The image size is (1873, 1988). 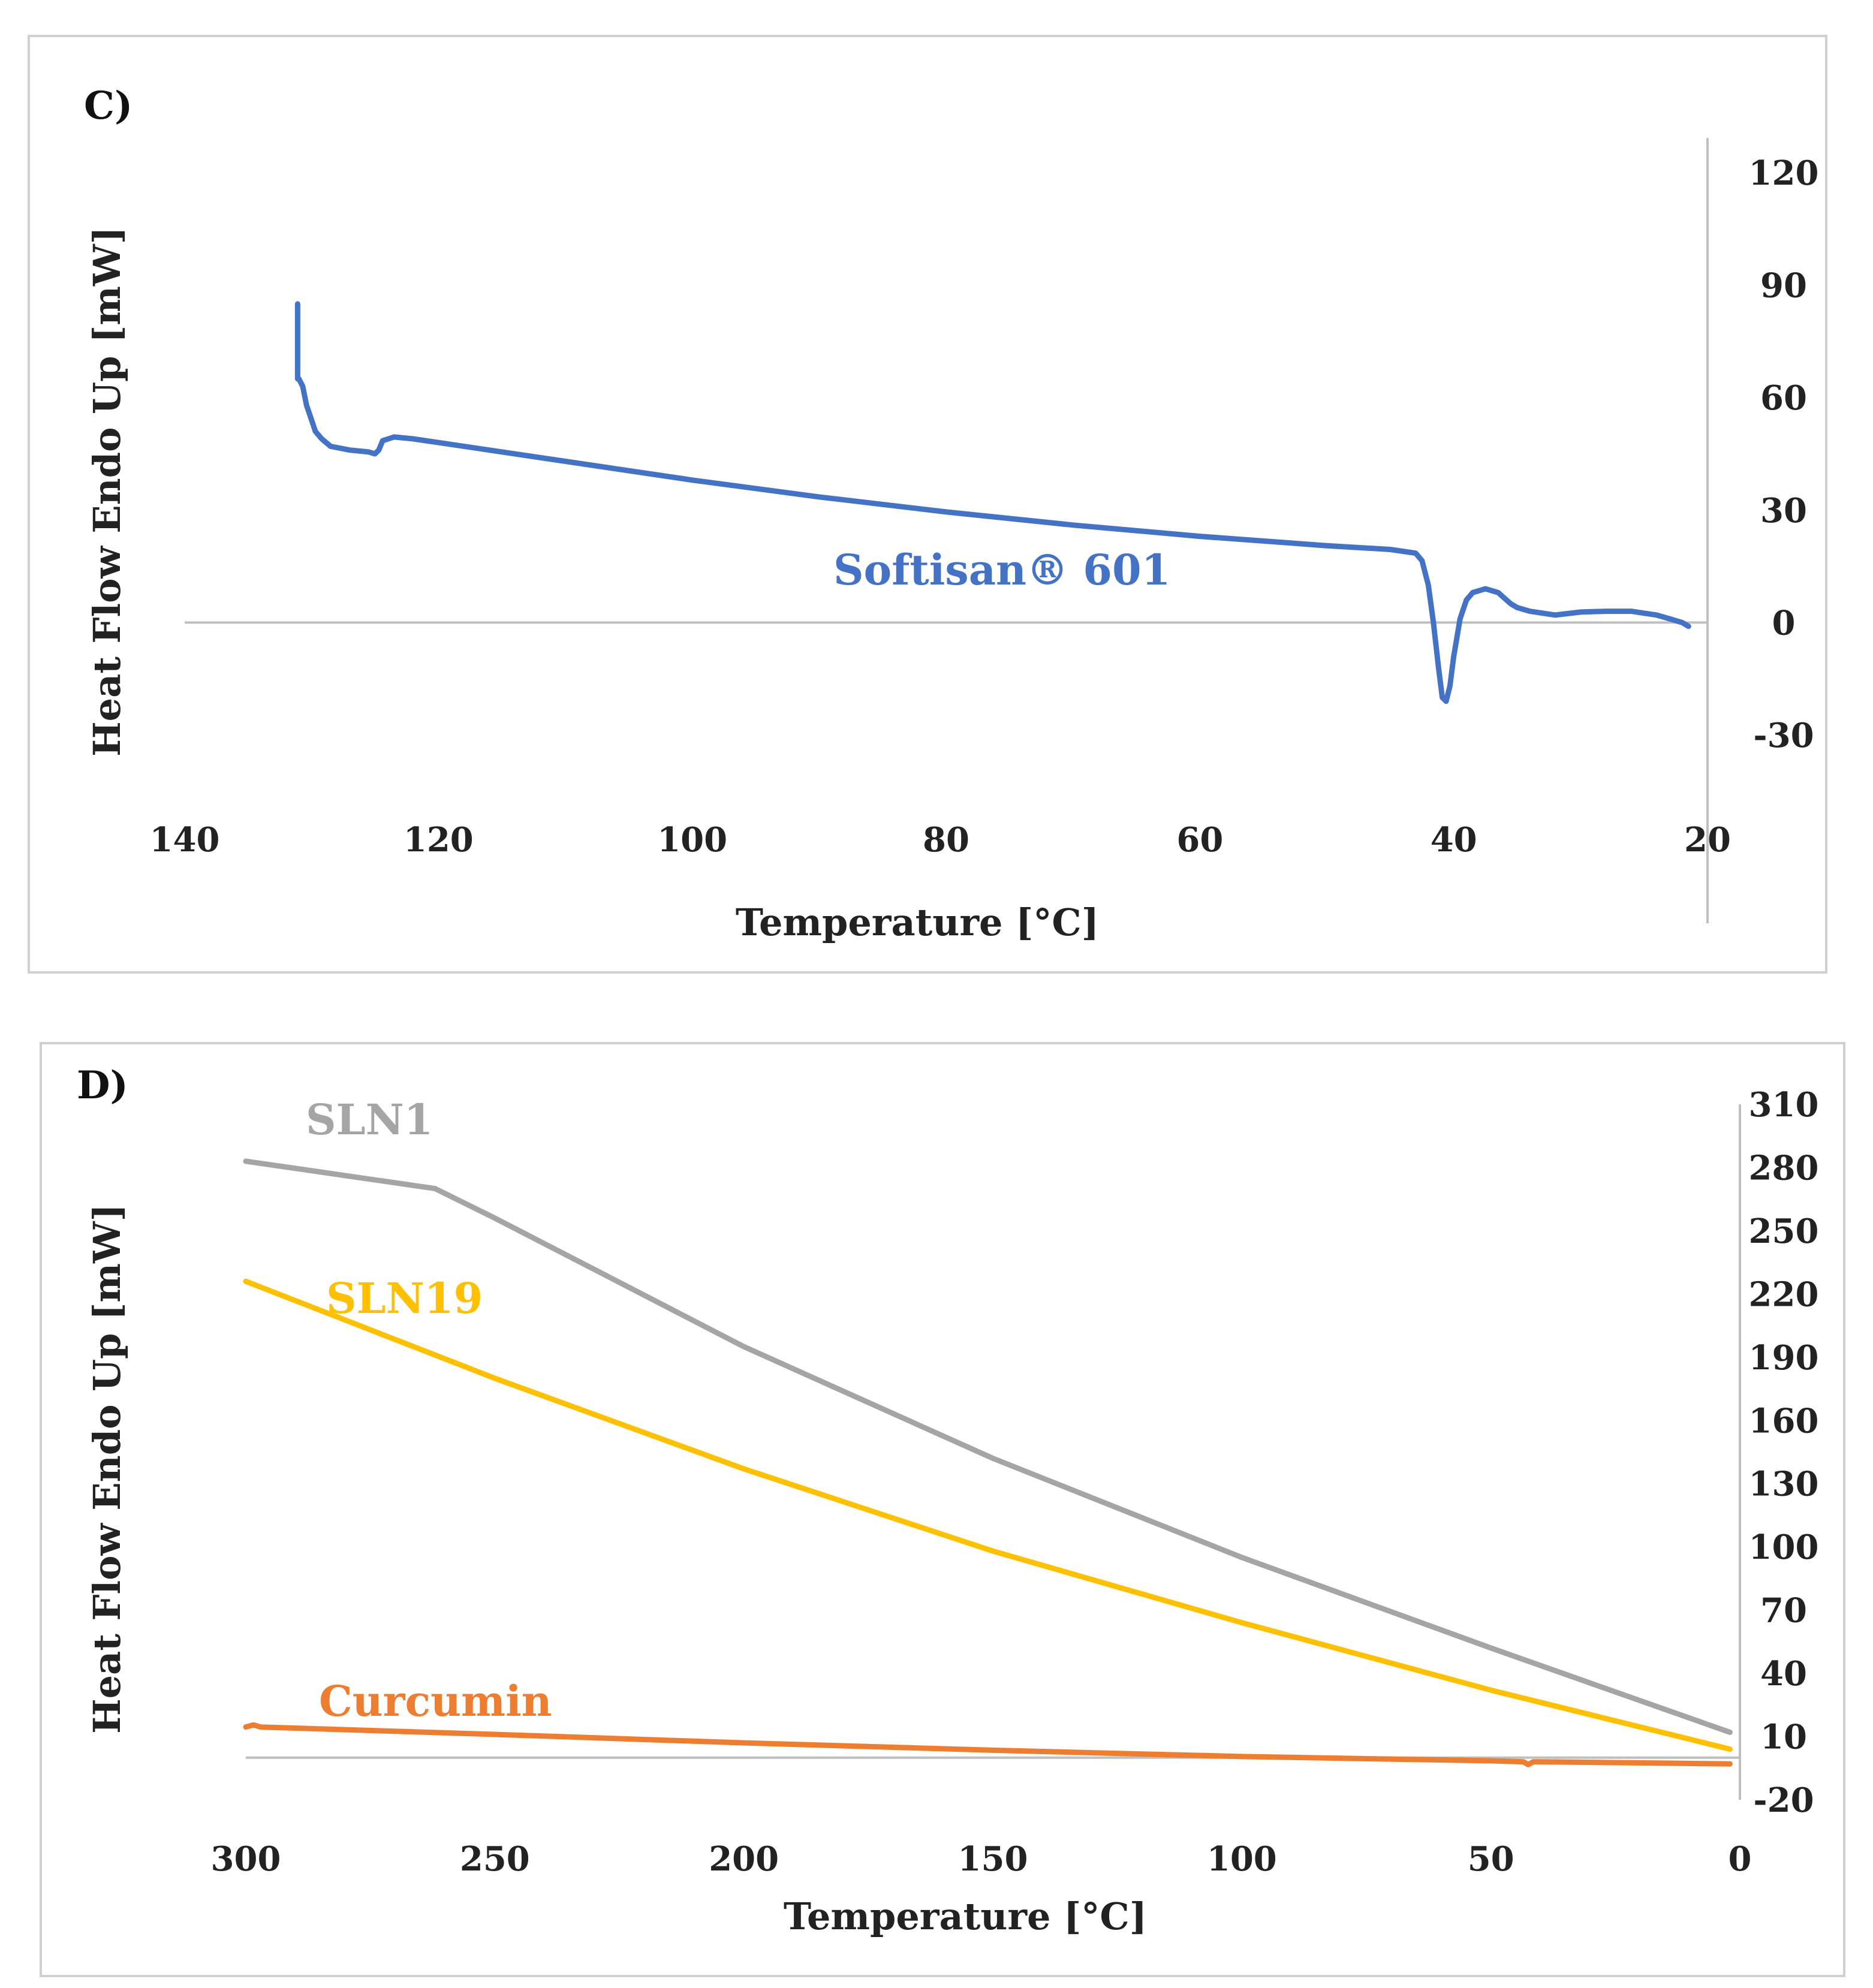 I want to click on panel-c-x-tick-label: 80, so click(x=946, y=840).